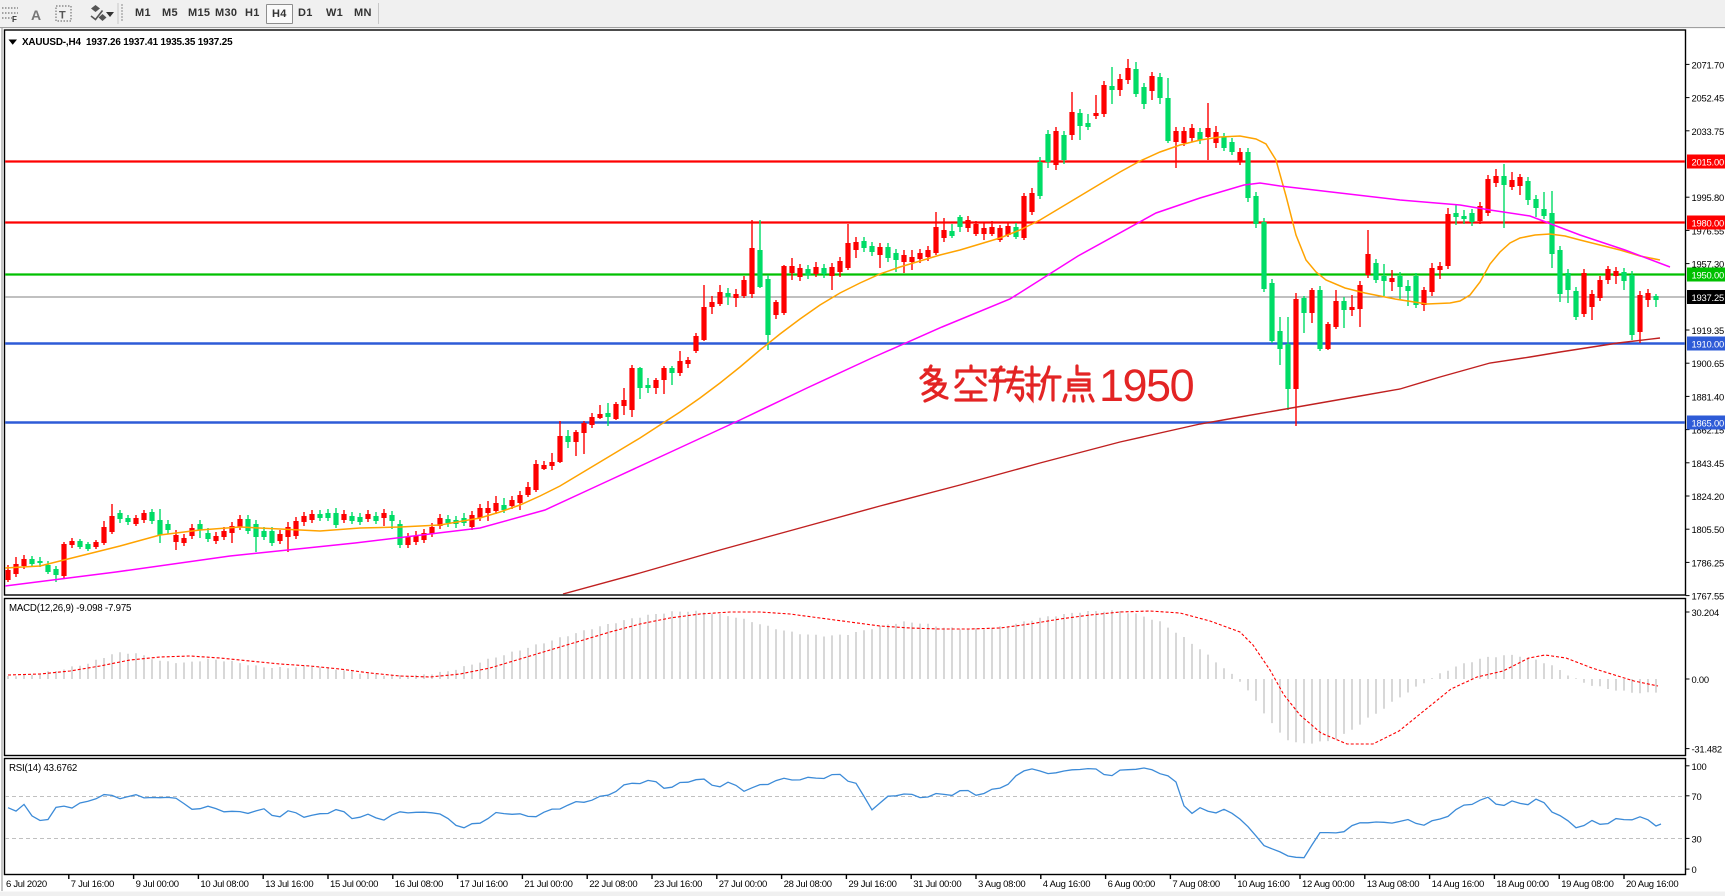 This screenshot has width=1725, height=896. I want to click on svg-text: 2071.70, so click(1708, 64).